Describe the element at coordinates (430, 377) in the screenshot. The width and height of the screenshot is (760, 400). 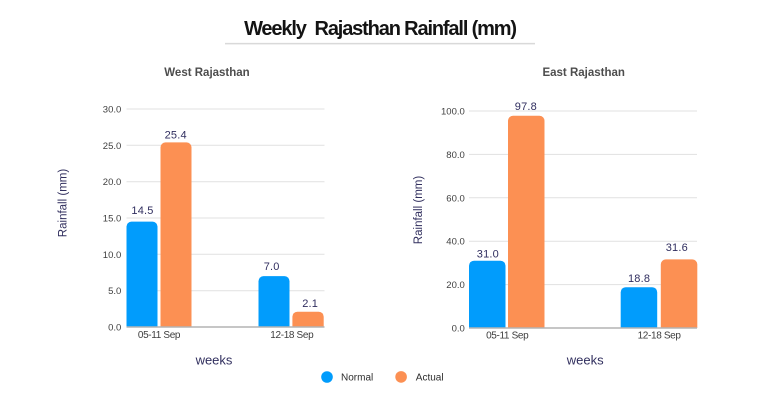
I see `svg-text: Actual` at that location.